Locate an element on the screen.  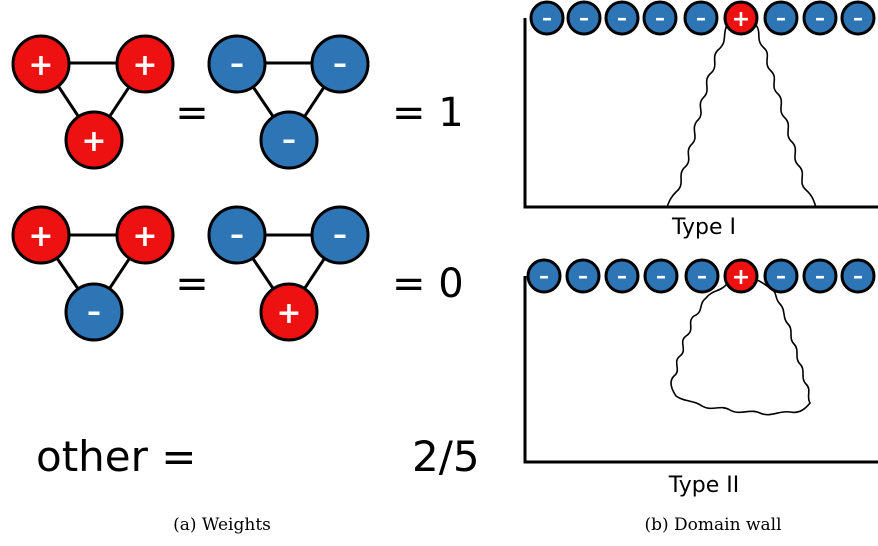
other-label: other = is located at coordinates (116, 456).